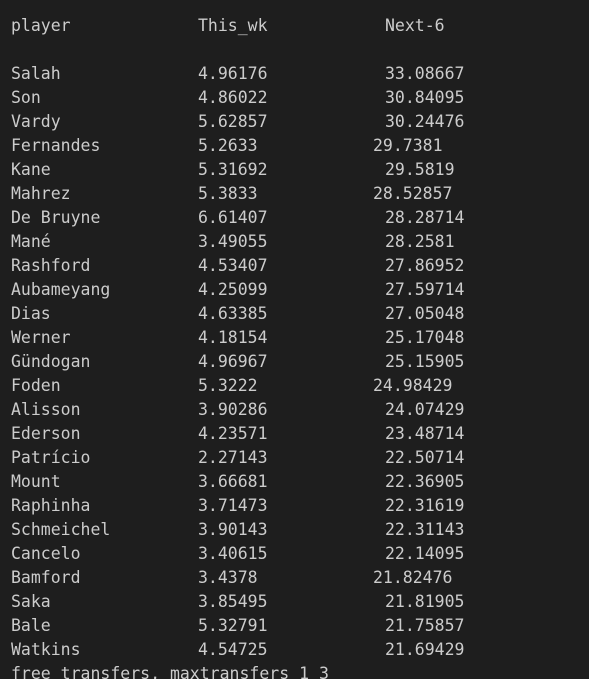  What do you see at coordinates (46, 409) in the screenshot?
I see `player-name: Alisson` at bounding box center [46, 409].